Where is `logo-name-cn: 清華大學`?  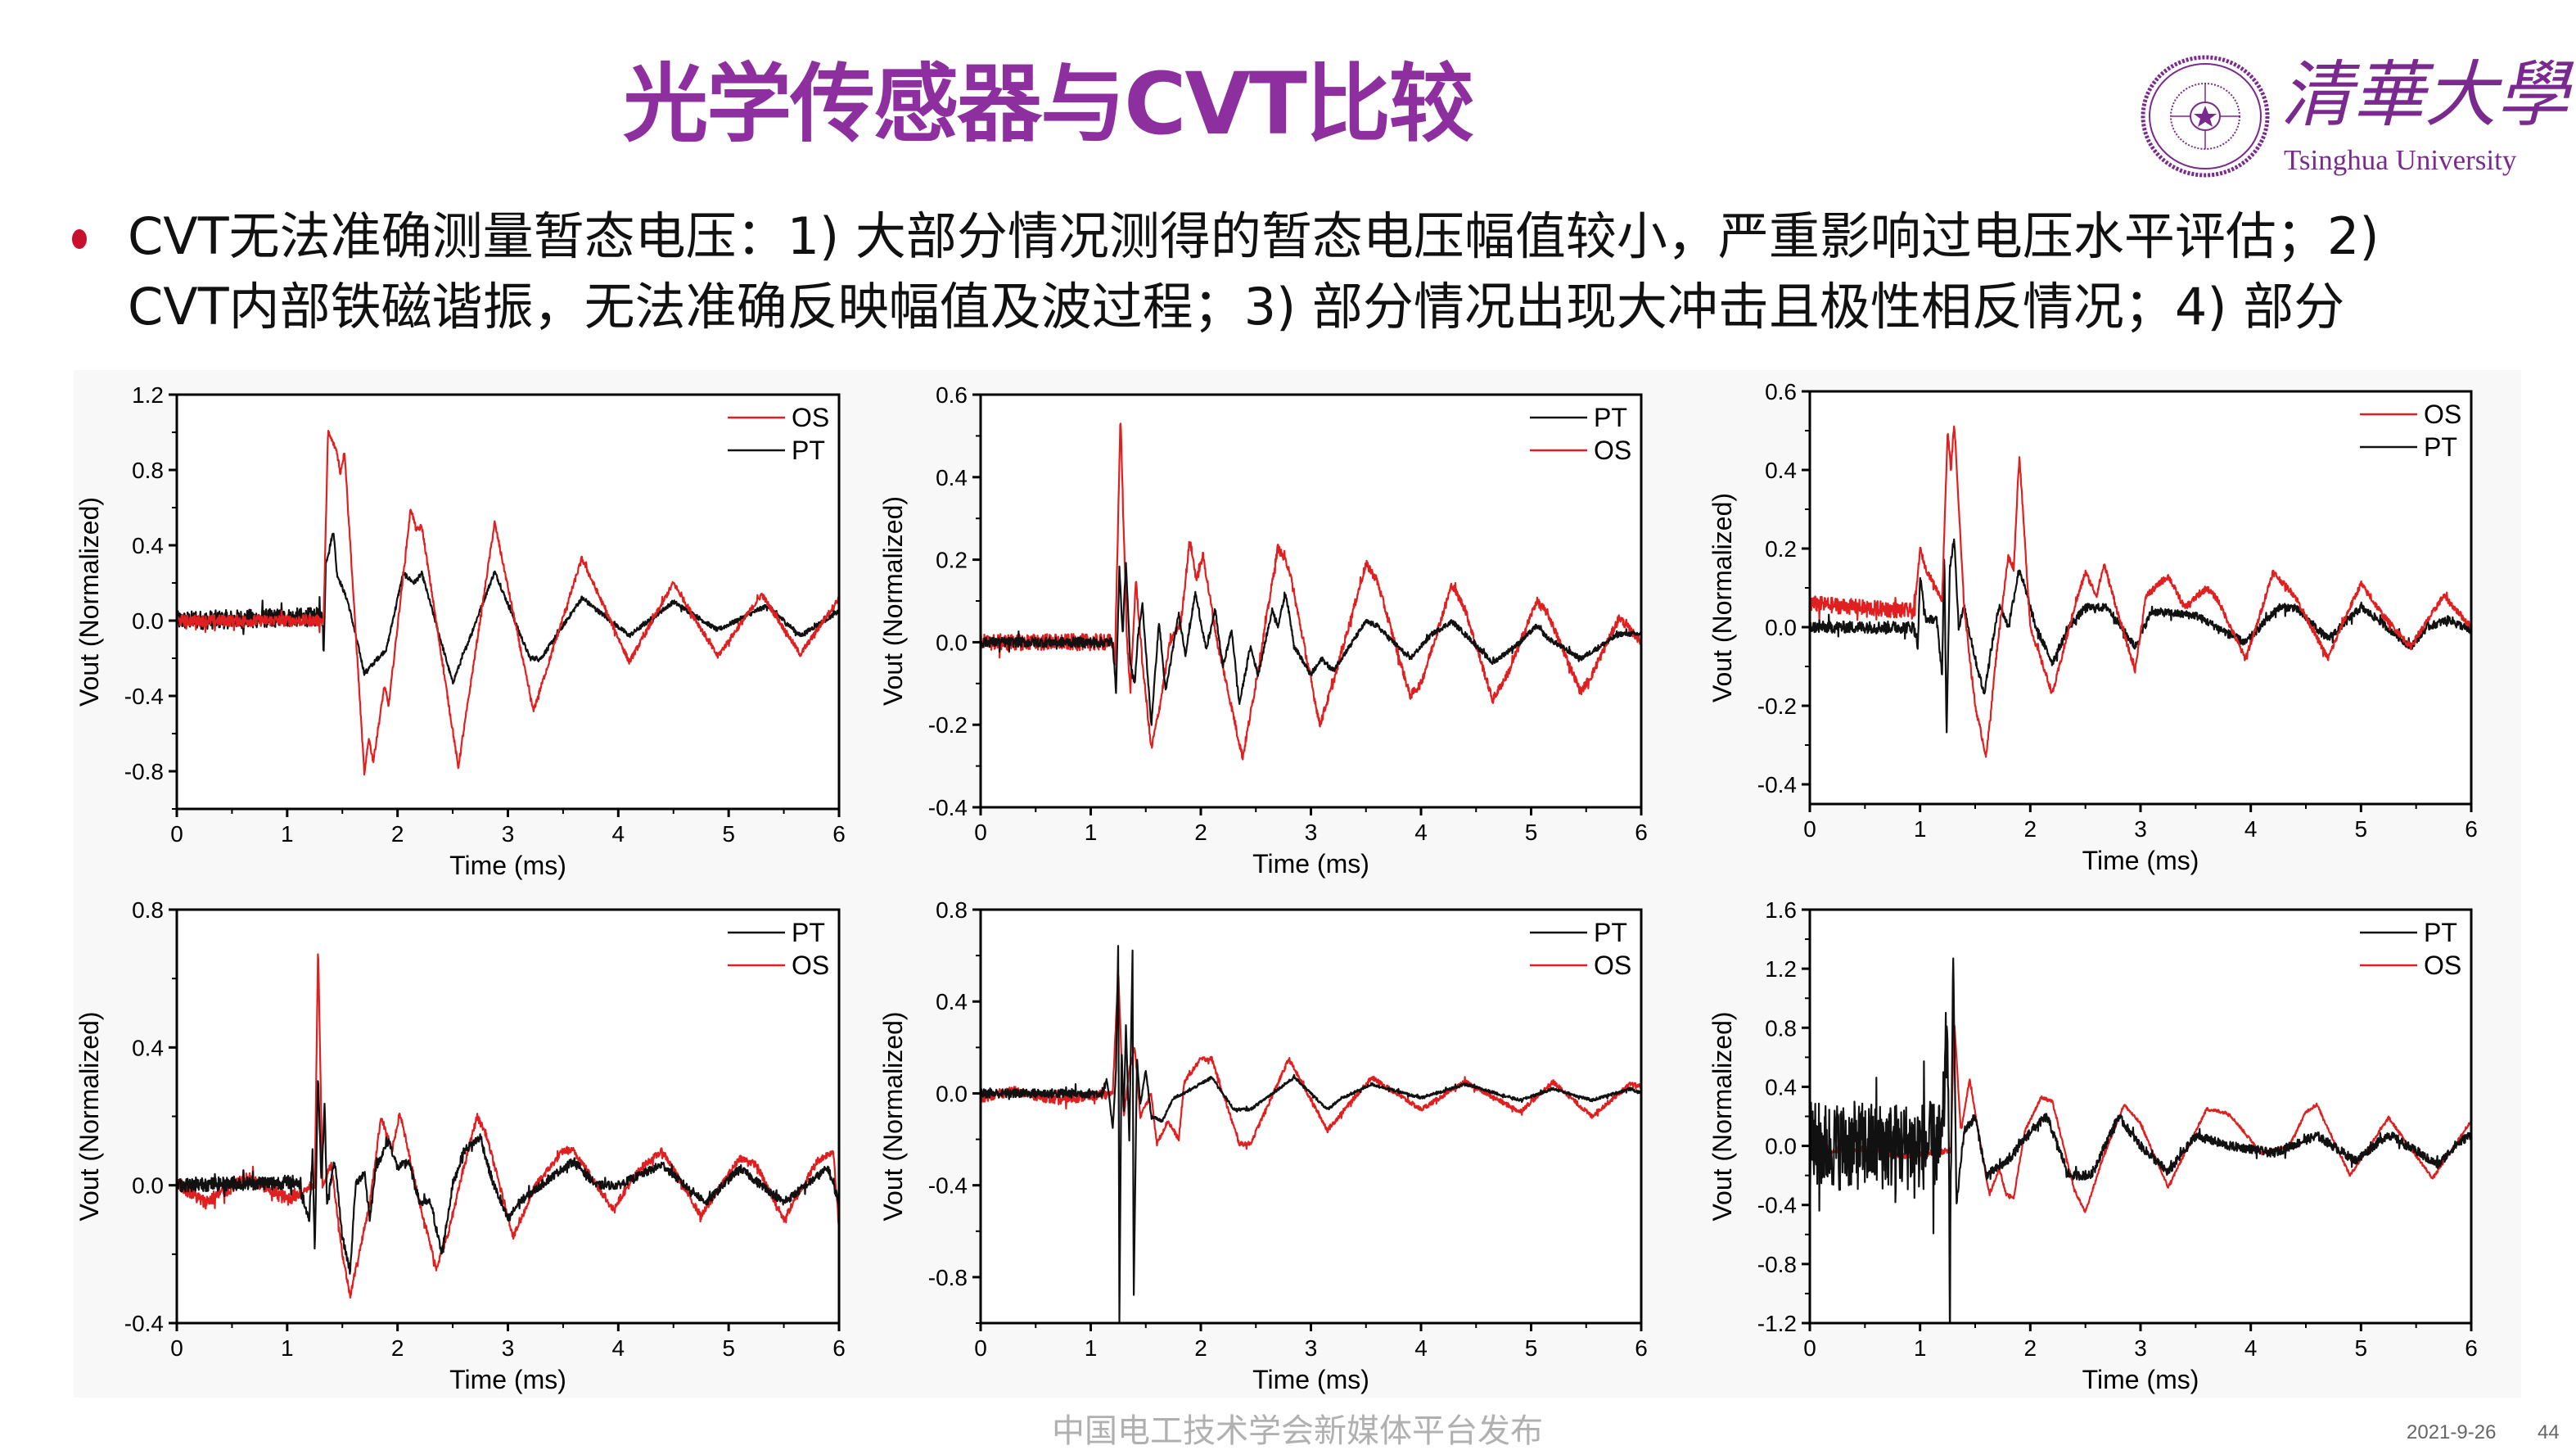
logo-name-cn: 清華大學 is located at coordinates (2425, 94).